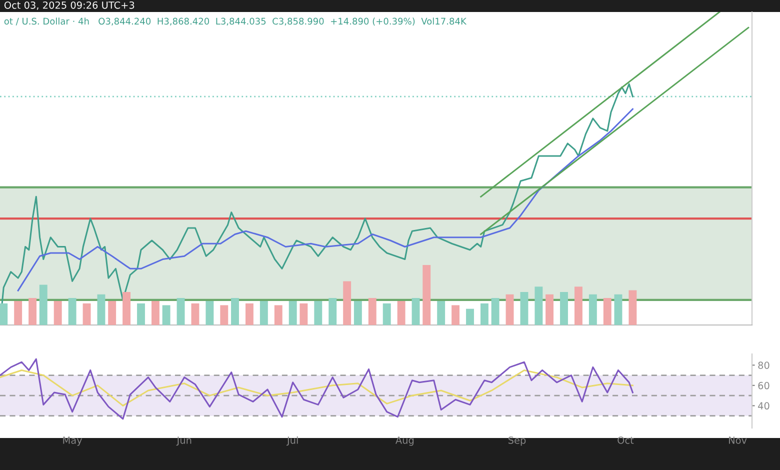 This screenshot has height=470, width=780. What do you see at coordinates (405, 441) in the screenshot?
I see `x-tick-label: Aug` at bounding box center [405, 441].